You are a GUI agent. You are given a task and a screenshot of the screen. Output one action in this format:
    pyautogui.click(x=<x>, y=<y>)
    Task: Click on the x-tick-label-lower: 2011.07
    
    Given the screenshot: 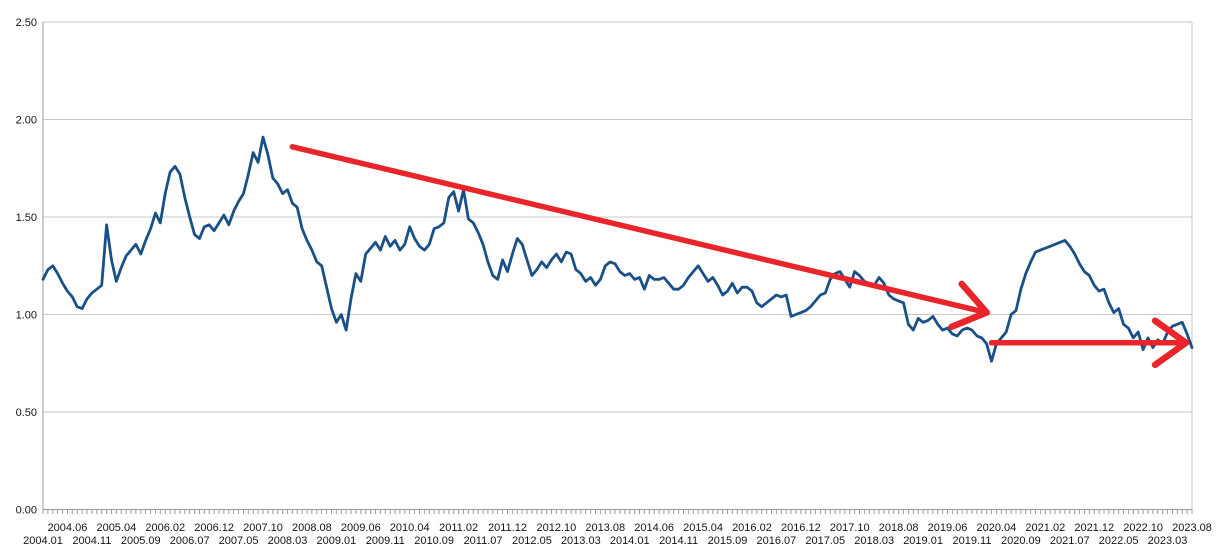 What is the action you would take?
    pyautogui.click(x=483, y=541)
    